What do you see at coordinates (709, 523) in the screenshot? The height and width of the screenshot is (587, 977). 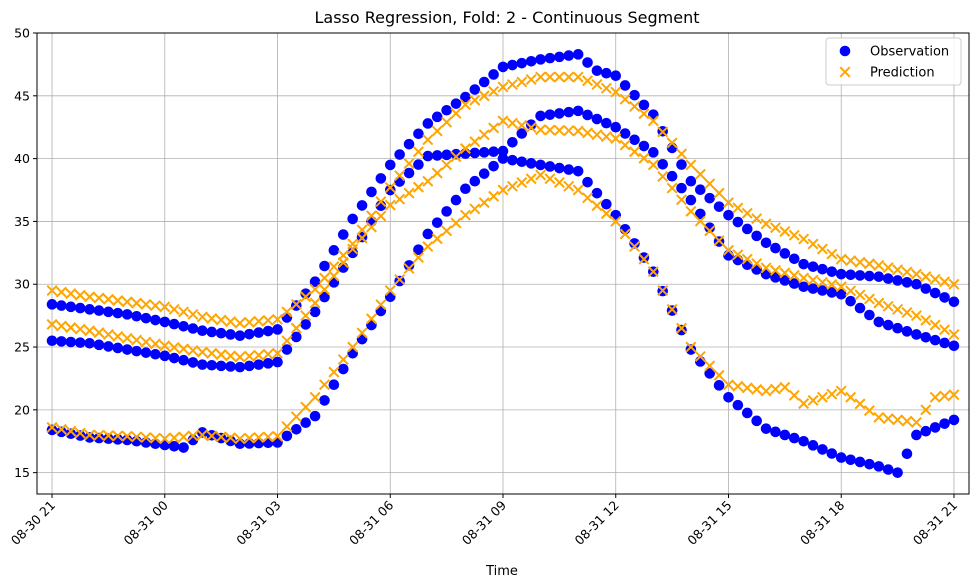 I see `x-tick-label: 08-31 15` at bounding box center [709, 523].